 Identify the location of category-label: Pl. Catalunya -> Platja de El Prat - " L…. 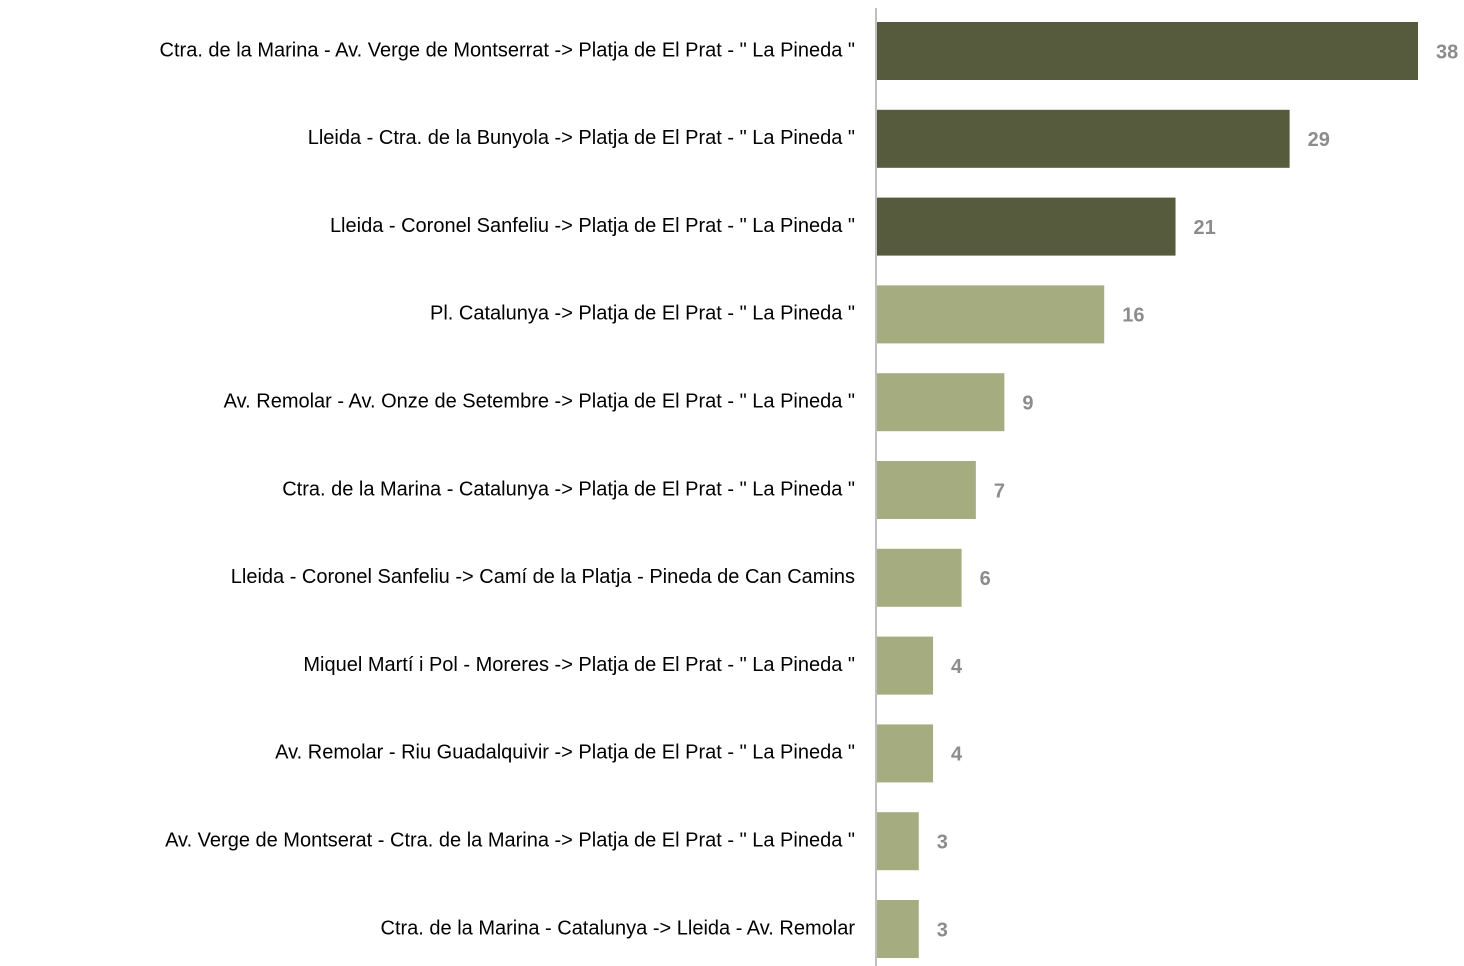
(642, 314).